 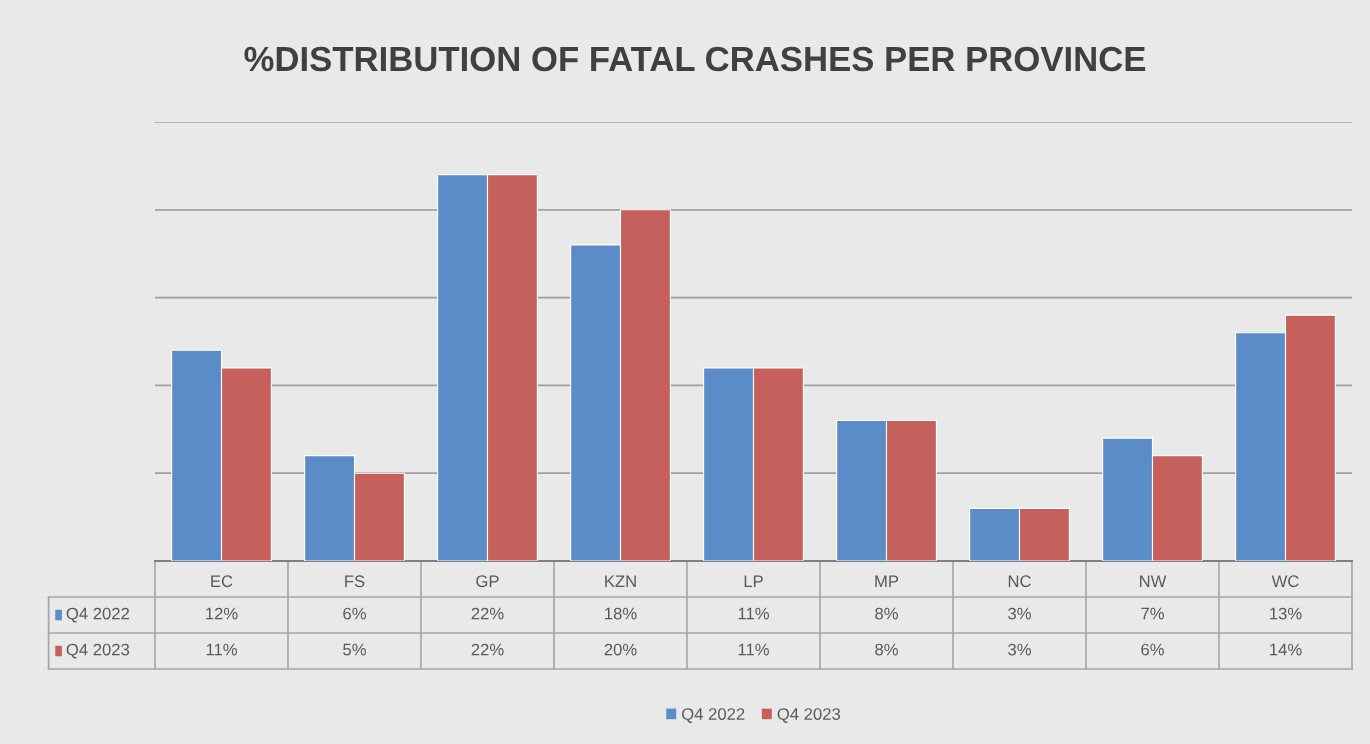 I want to click on data-label: 12%, so click(x=222, y=613).